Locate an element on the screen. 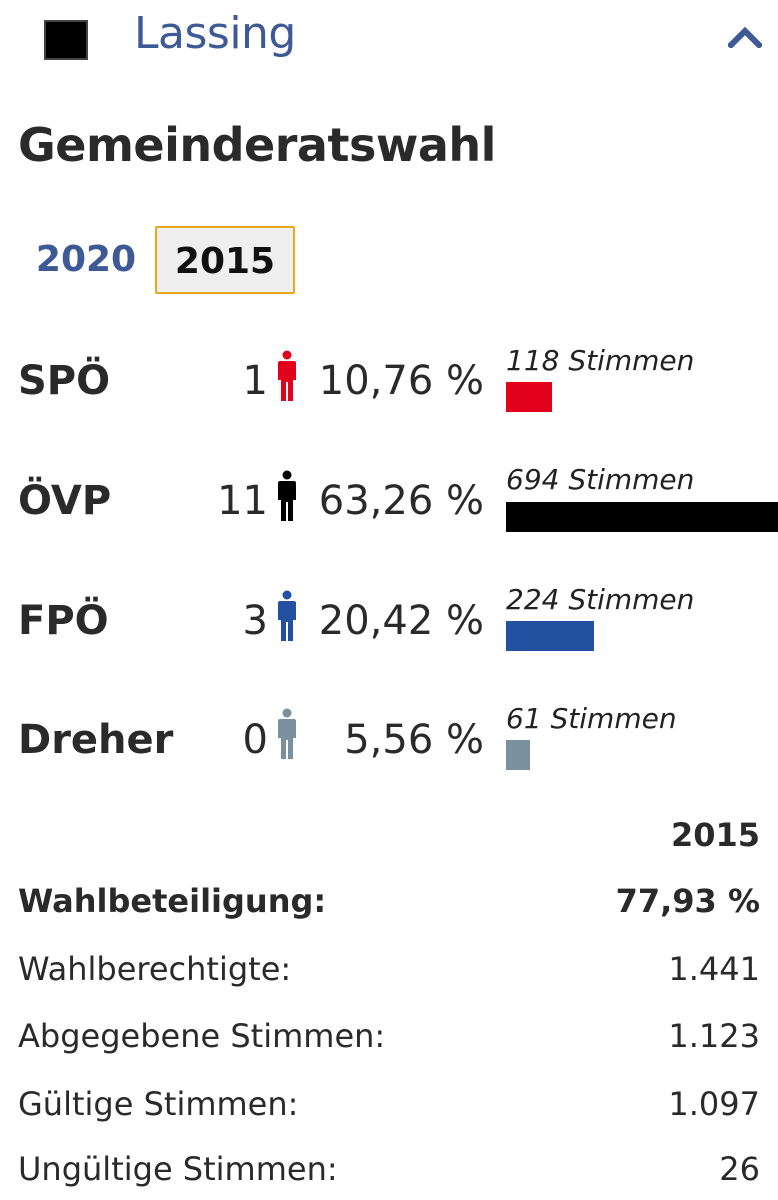 This screenshot has height=1200, width=778. valid-votes-label: Gültige Stimmen: is located at coordinates (158, 1104).